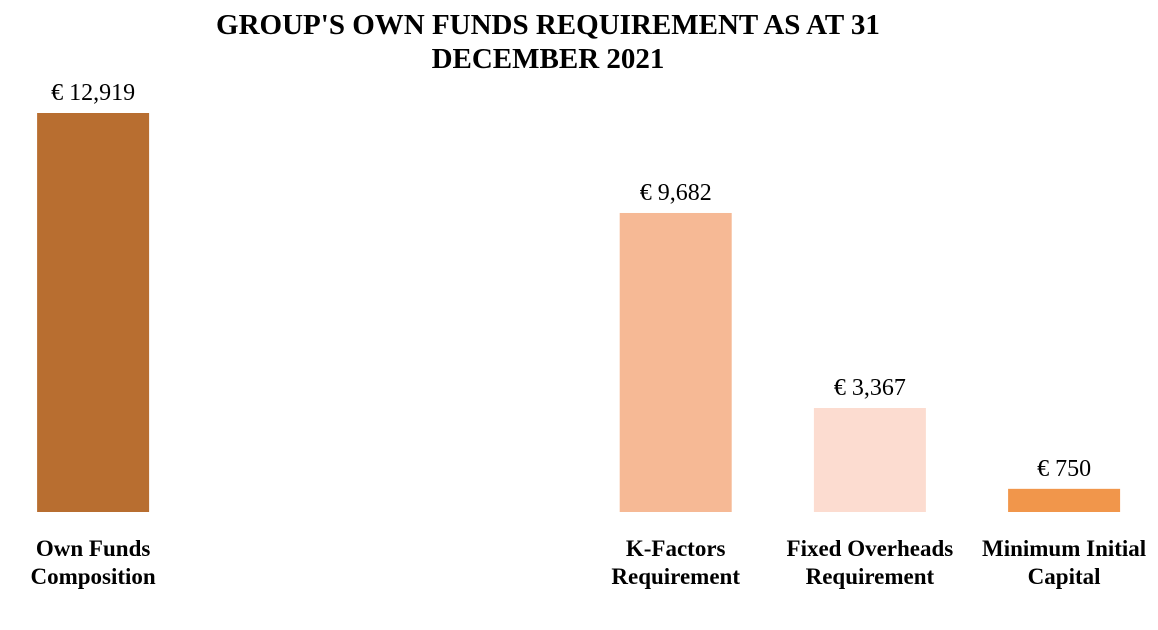 This screenshot has height=630, width=1158. Describe the element at coordinates (1064, 562) in the screenshot. I see `x-tick-label: Minimum Initial Capital` at that location.